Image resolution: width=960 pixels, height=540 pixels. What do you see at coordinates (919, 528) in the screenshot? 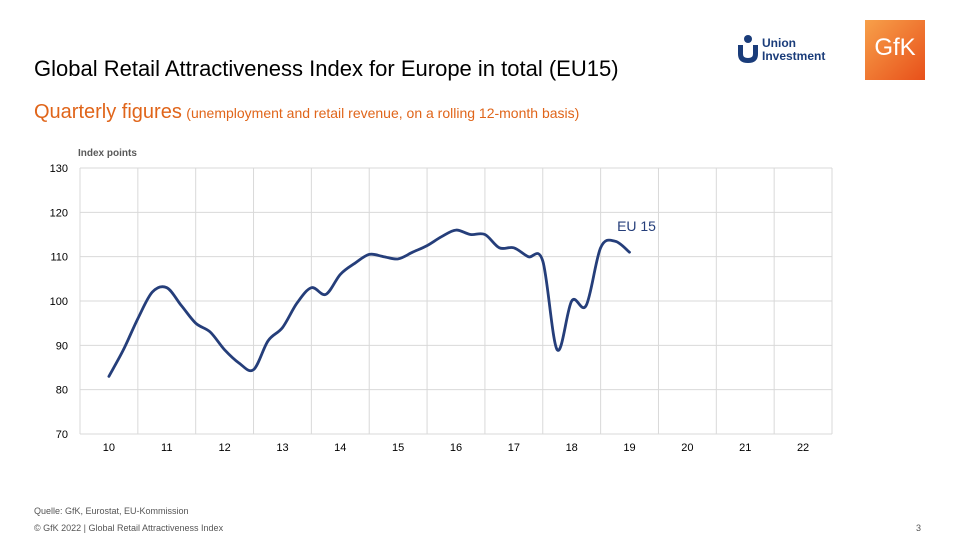
I see `page-number: 3` at bounding box center [919, 528].